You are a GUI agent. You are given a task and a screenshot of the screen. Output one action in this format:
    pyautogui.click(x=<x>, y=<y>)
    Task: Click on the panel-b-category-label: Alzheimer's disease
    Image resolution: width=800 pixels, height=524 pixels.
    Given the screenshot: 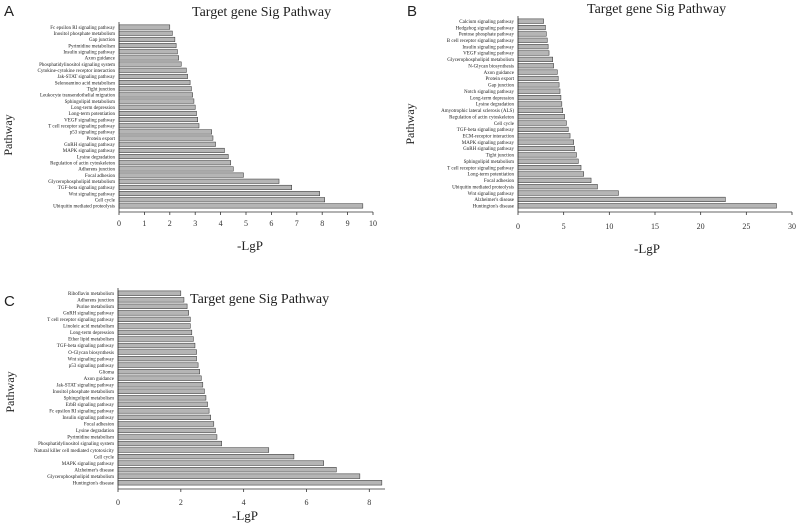 What is the action you would take?
    pyautogui.click(x=494, y=200)
    